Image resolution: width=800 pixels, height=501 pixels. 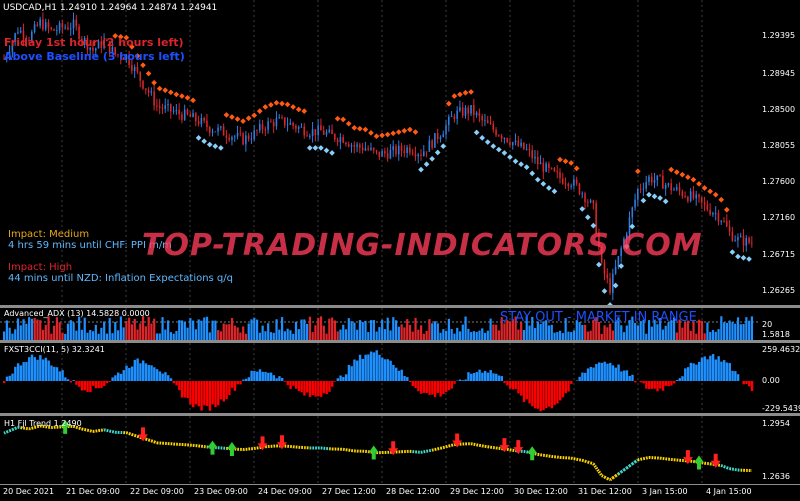 What do you see at coordinates (781, 408) in the screenshot?
I see `cci-tick: -229.5439` at bounding box center [781, 408].